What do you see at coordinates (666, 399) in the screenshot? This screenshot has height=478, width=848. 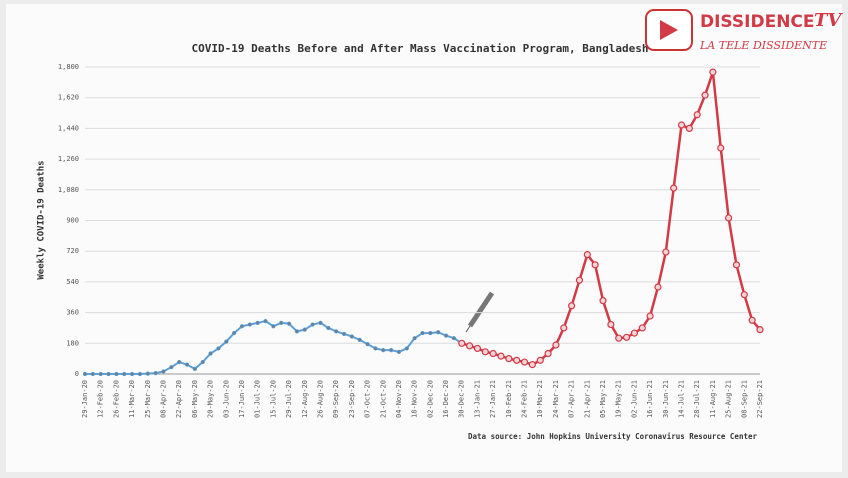 I see `x-tick-label: 30-Jun-21` at bounding box center [666, 399].